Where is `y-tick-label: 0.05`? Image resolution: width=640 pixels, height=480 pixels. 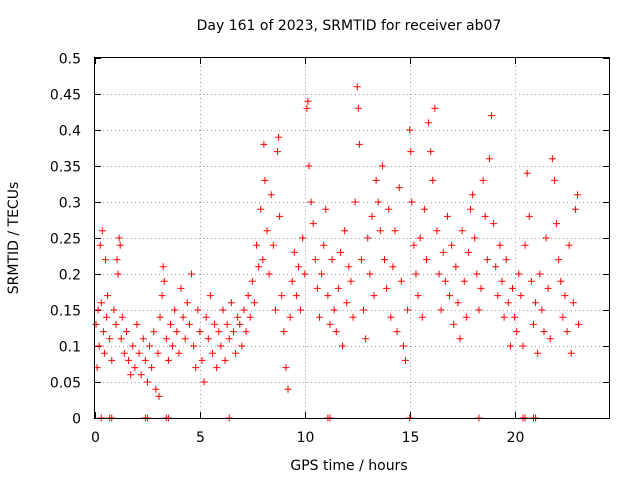
y-tick-label: 0.05 is located at coordinates (65, 384).